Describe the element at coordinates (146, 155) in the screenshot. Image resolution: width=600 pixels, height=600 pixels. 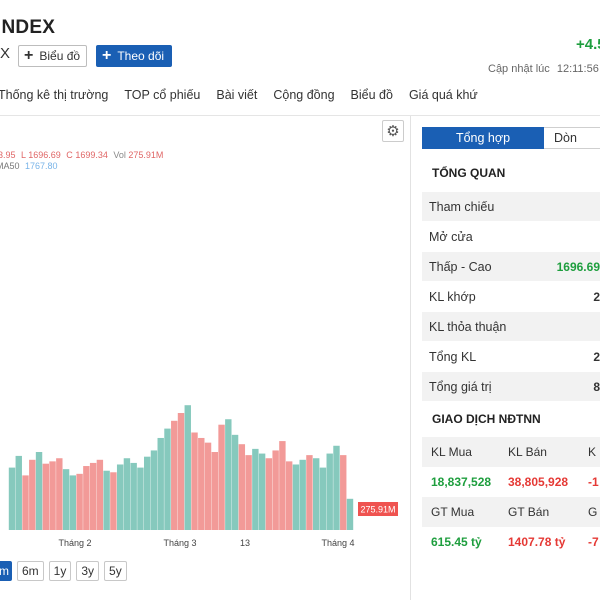
I see `legend-vol: 275.91M` at that location.